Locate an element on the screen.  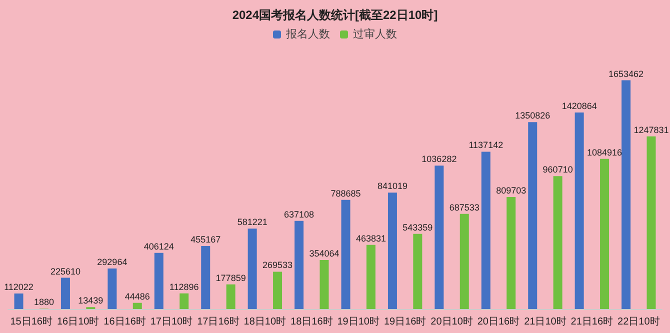
data-label: 543359 is located at coordinates (417, 227).